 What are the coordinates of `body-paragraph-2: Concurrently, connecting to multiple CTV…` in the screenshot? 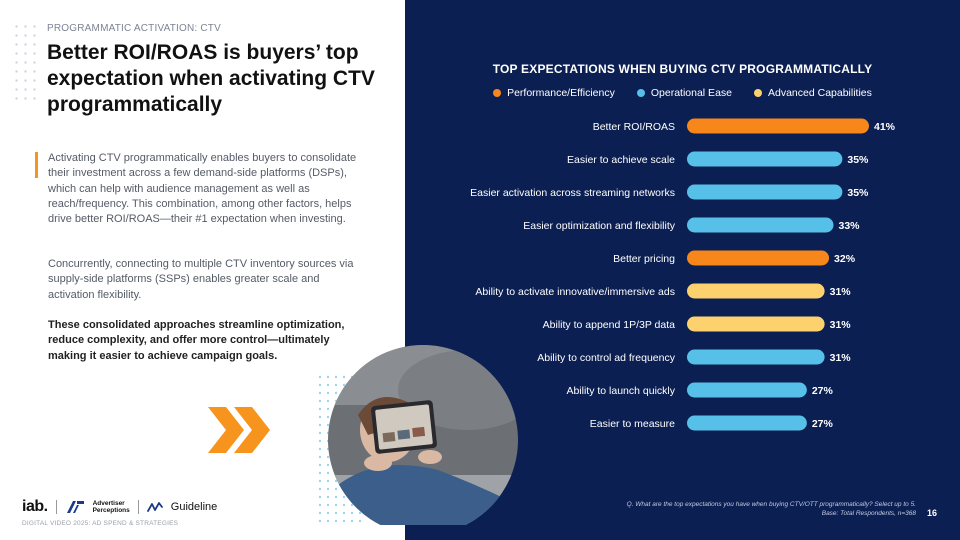 It's located at (201, 279).